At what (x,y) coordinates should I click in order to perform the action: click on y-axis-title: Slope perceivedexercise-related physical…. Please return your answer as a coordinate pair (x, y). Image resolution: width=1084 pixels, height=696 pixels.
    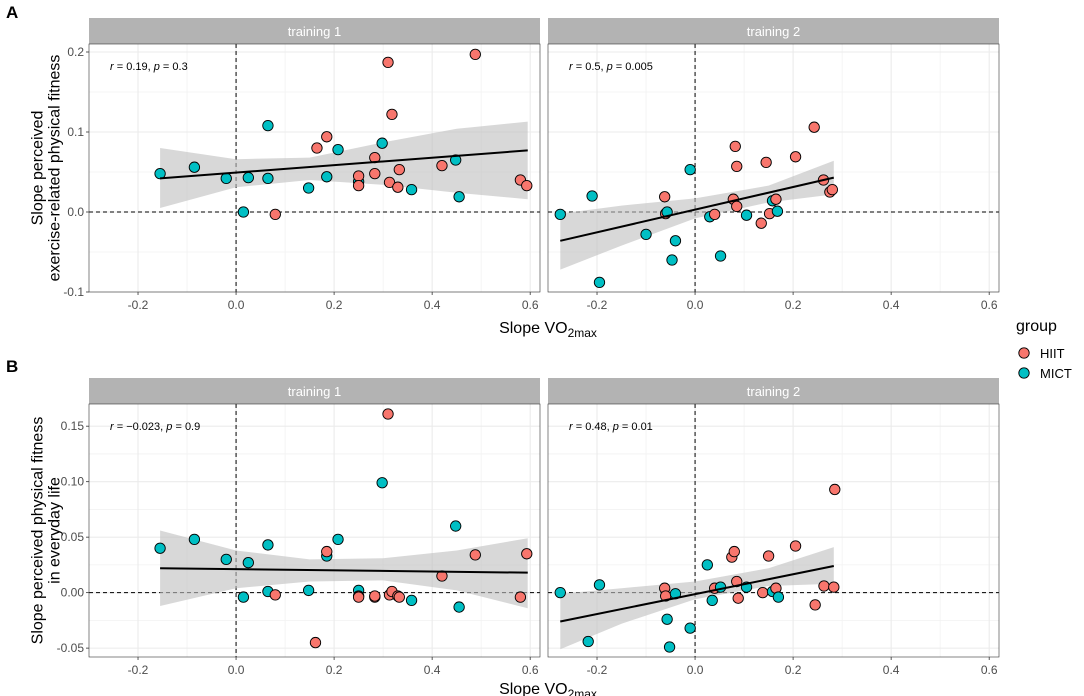
    Looking at the image, I should click on (47, 168).